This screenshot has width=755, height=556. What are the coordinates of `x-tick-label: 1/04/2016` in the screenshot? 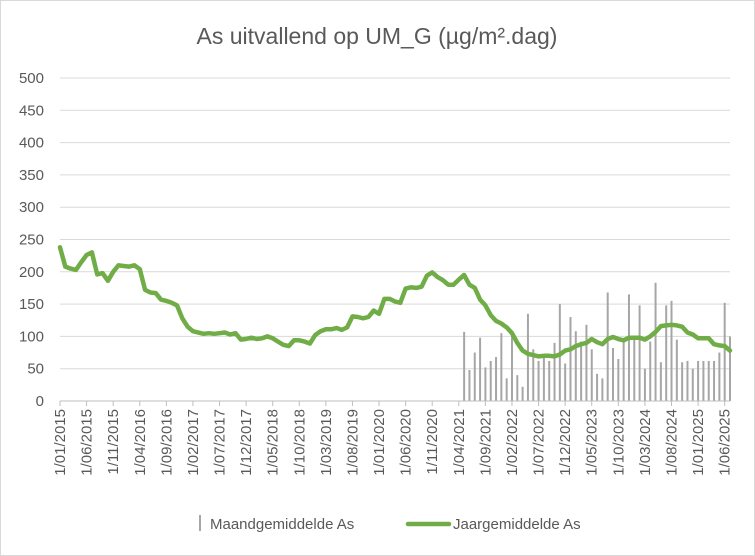 It's located at (140, 442).